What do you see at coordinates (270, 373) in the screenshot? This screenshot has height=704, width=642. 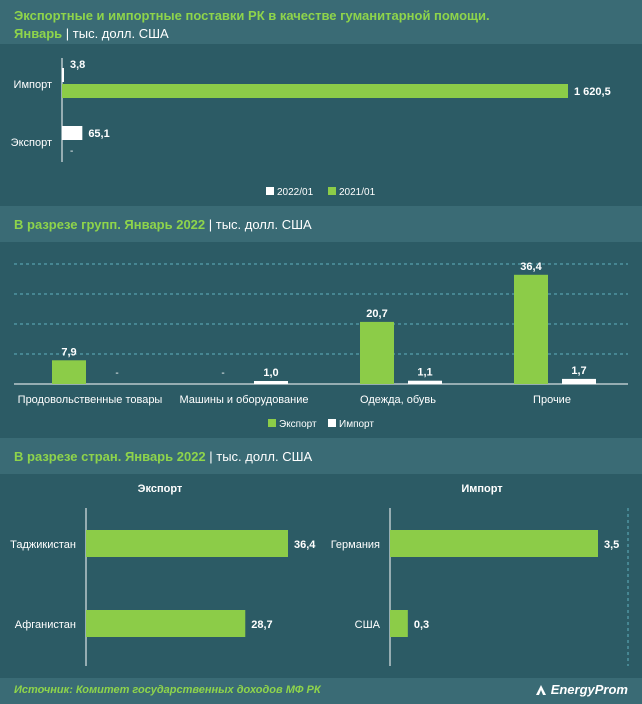 I see `chart2-value-label: 1,0` at bounding box center [270, 373].